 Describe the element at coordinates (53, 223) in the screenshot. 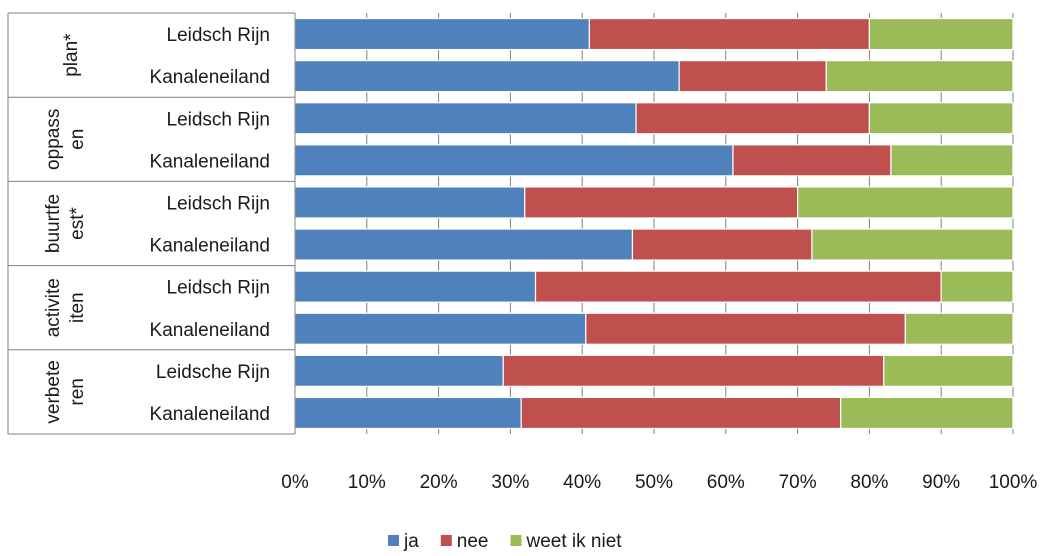

I see `group-label: buurtfe` at that location.